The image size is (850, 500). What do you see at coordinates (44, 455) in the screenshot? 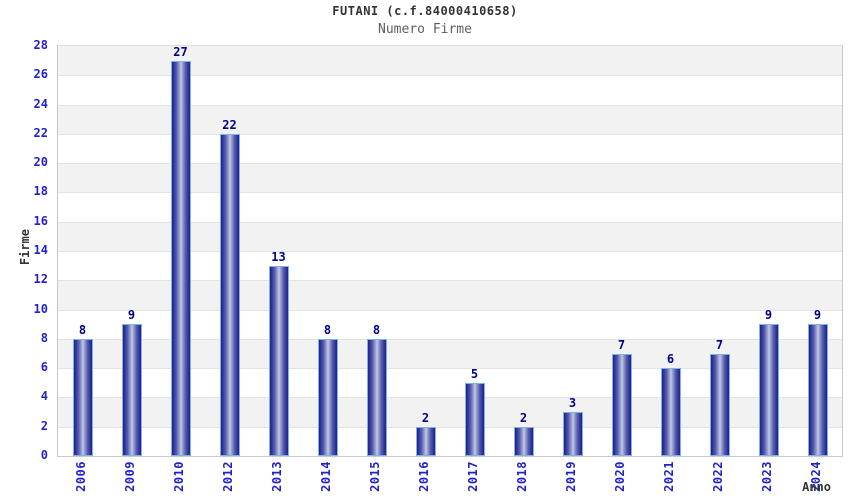
I see `y-tick-label: 0` at bounding box center [44, 455].